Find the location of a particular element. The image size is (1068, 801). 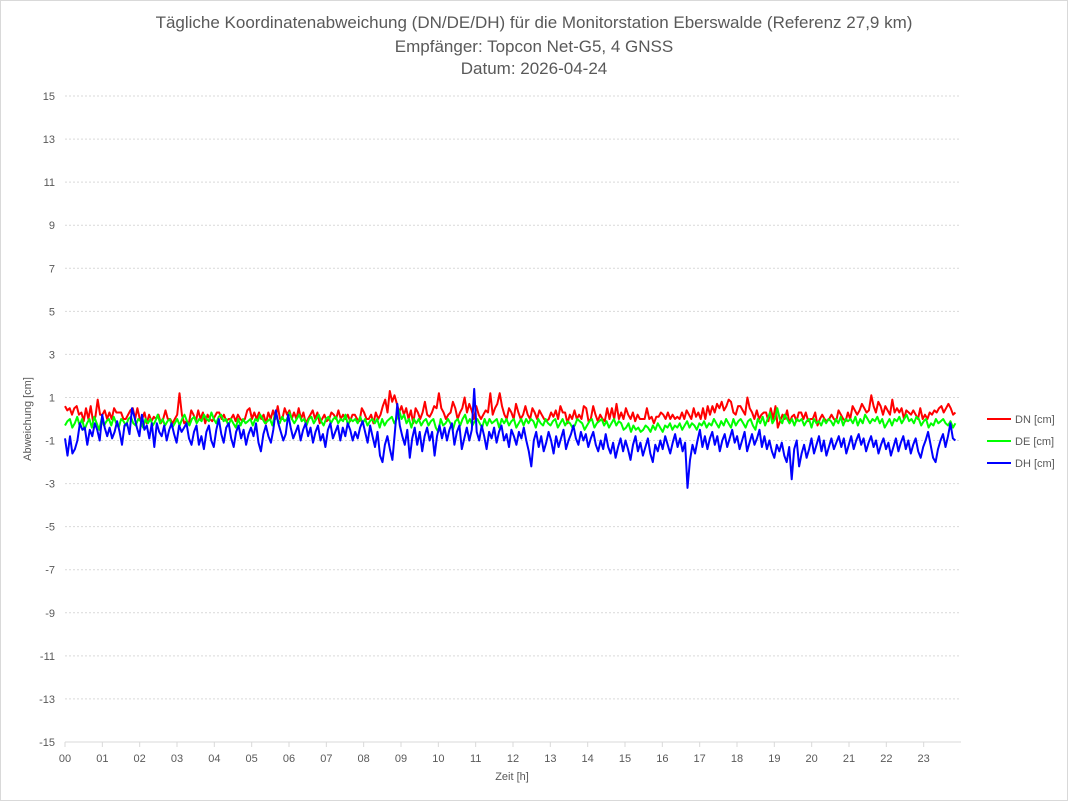

y-axis-label: Abweichung [cm] is located at coordinates (28, 419).